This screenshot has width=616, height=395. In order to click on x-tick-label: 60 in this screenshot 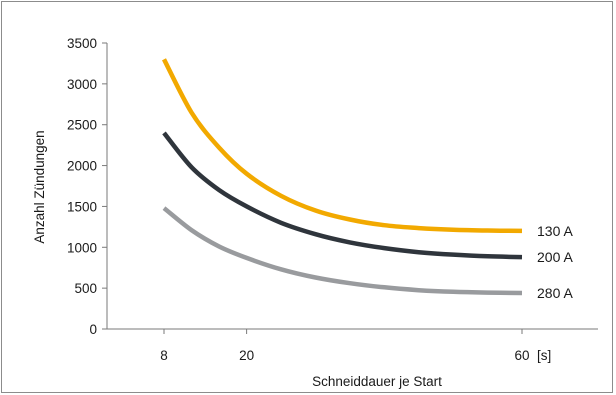, I will do `click(521, 355)`.